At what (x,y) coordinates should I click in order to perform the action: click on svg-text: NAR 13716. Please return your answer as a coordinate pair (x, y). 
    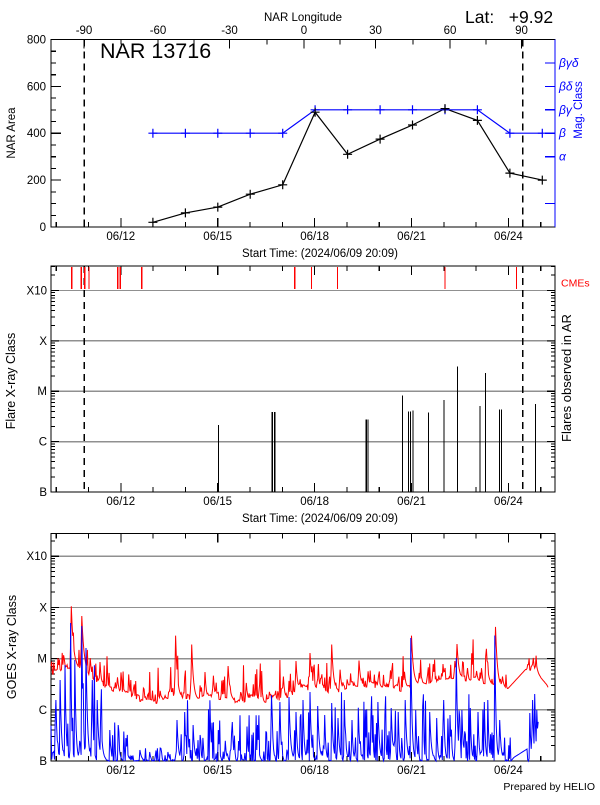
    Looking at the image, I should click on (155, 51).